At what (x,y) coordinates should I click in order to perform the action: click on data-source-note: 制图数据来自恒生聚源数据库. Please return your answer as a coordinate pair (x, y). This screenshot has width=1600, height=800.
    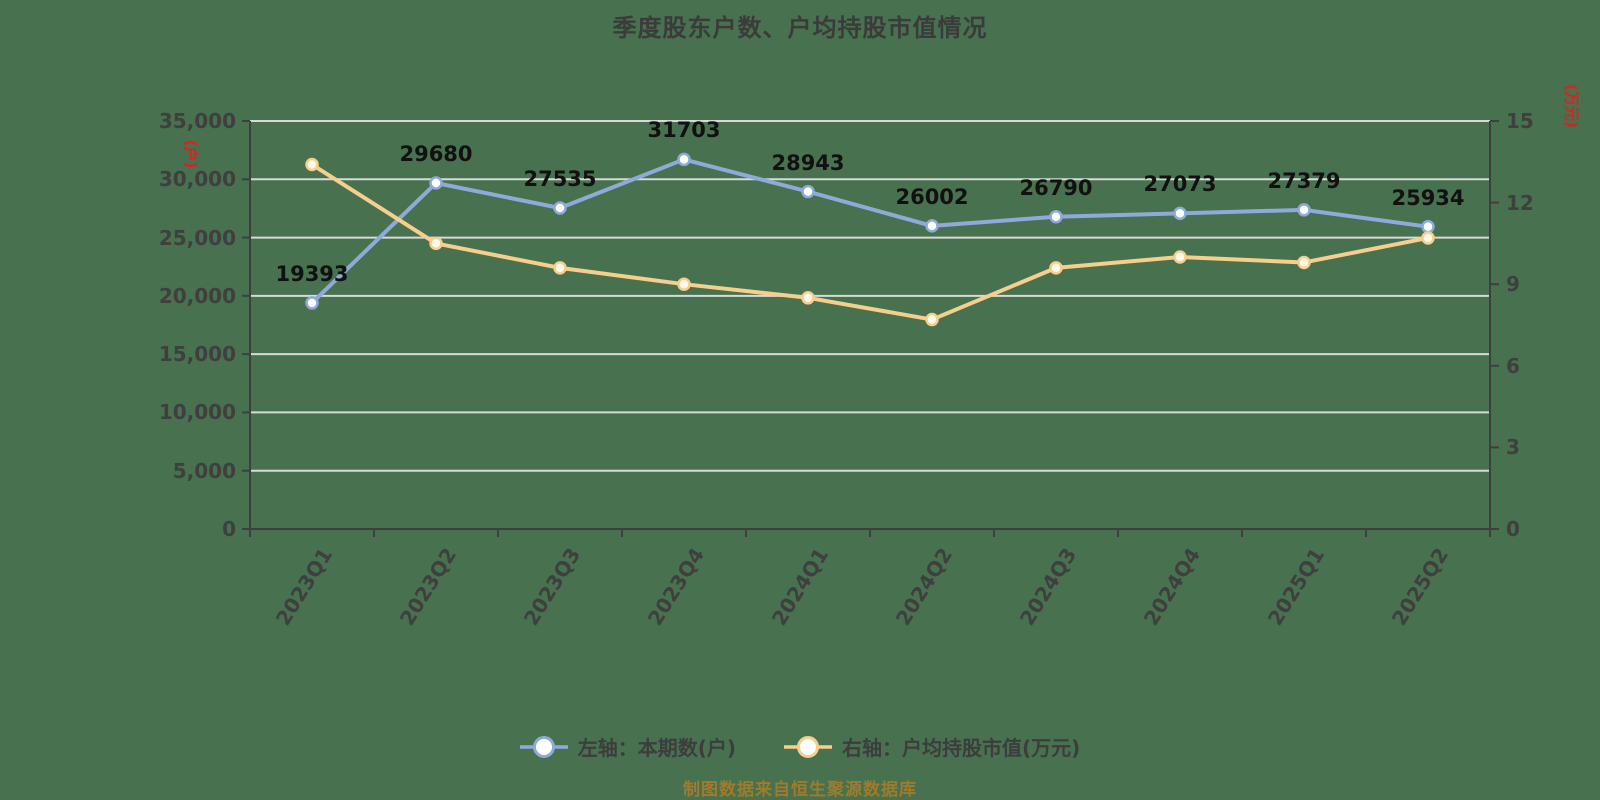
    Looking at the image, I should click on (800, 790).